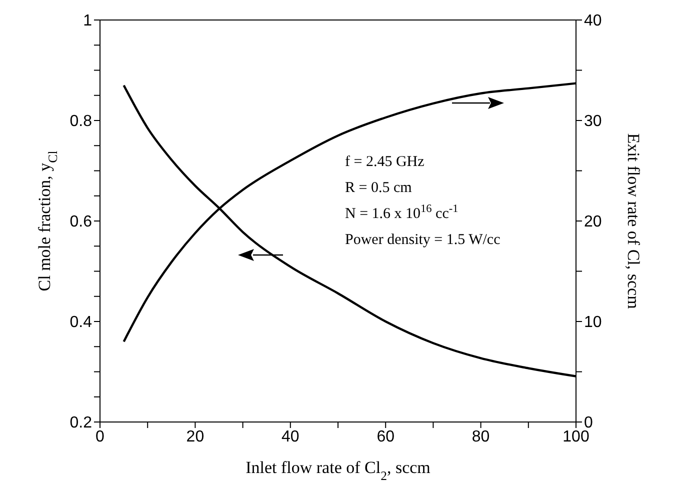 This screenshot has height=499, width=675. I want to click on x-tick-label: 60, so click(385, 437).